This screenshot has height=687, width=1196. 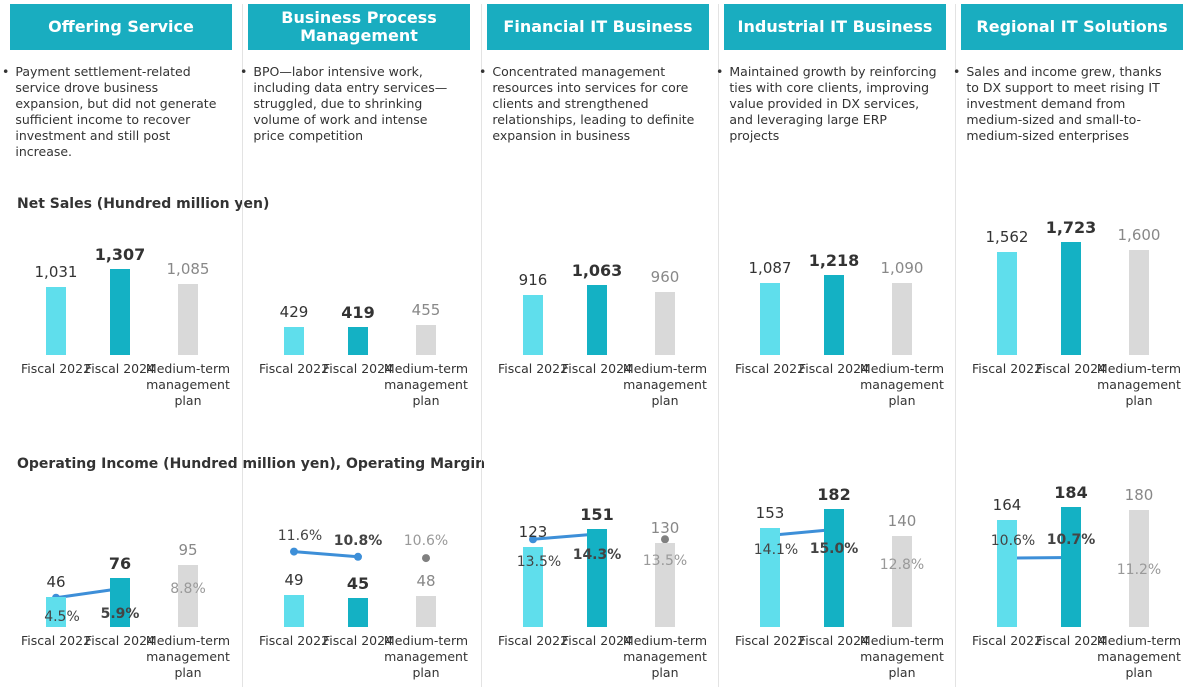 I want to click on value-label: 182, so click(x=834, y=494).